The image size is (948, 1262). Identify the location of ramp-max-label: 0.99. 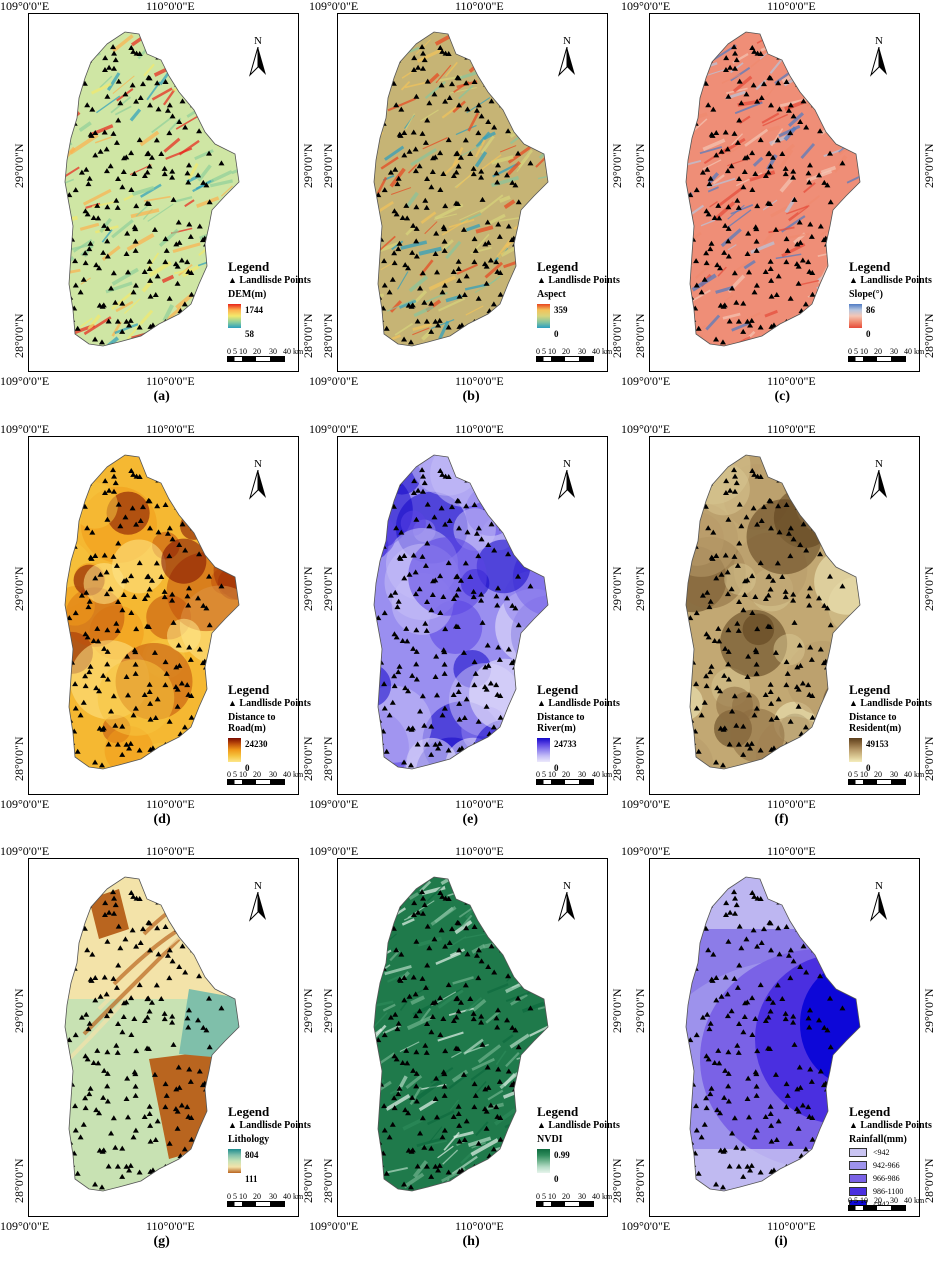
(562, 1155).